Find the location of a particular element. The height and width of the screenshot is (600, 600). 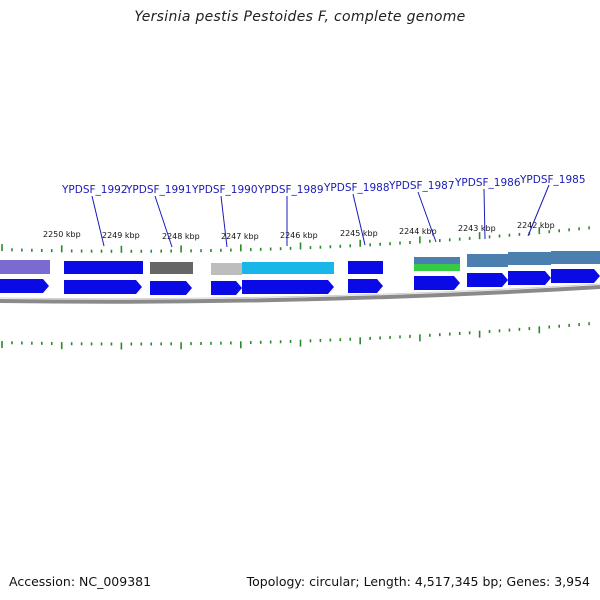

tick-label: 2243 kbp is located at coordinates (477, 228).